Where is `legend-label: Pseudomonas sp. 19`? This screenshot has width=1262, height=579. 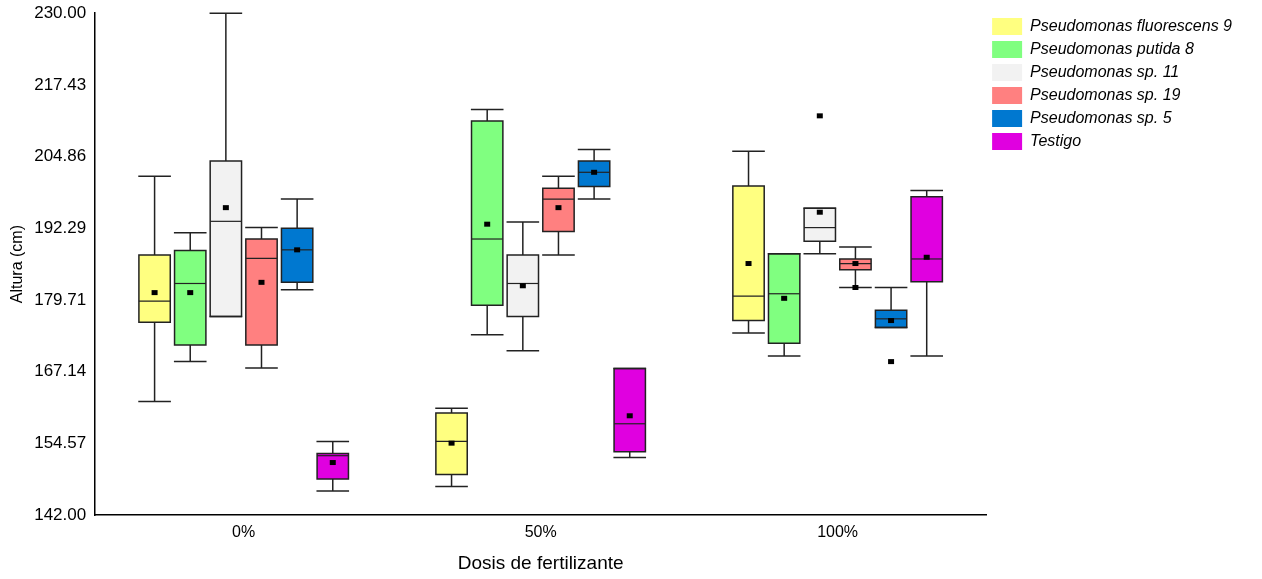 legend-label: Pseudomonas sp. 19 is located at coordinates (1105, 94).